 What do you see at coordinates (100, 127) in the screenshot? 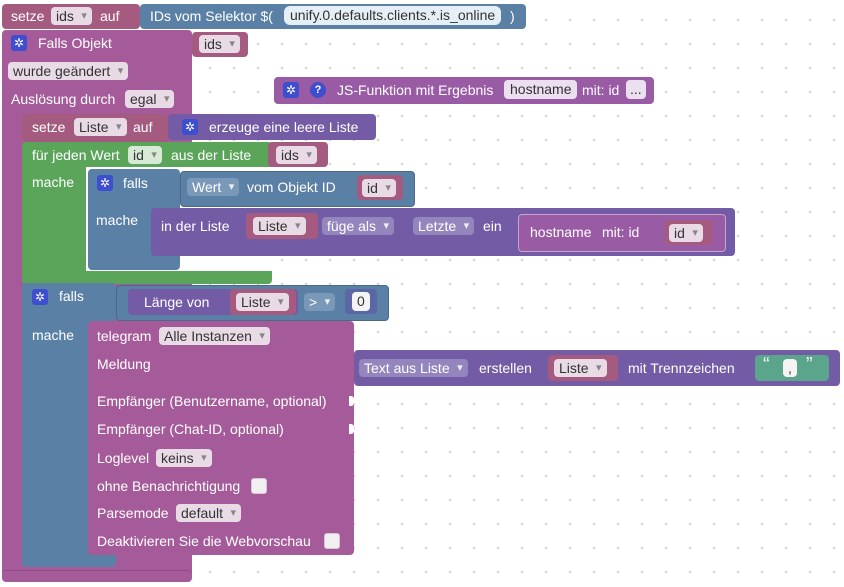
I see `set-list-var-dropdown: Liste` at bounding box center [100, 127].